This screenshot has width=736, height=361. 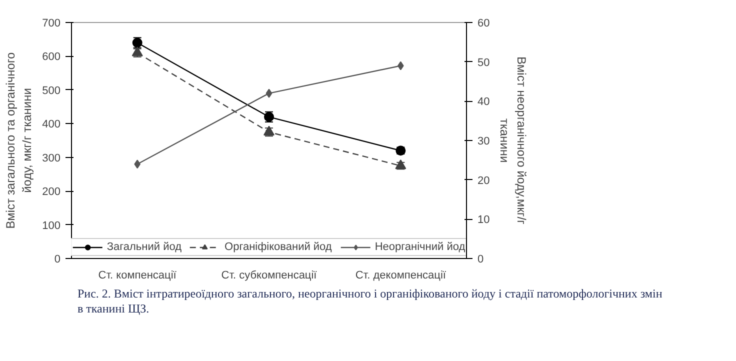 I want to click on y-tick-label: 500, so click(x=51, y=90).